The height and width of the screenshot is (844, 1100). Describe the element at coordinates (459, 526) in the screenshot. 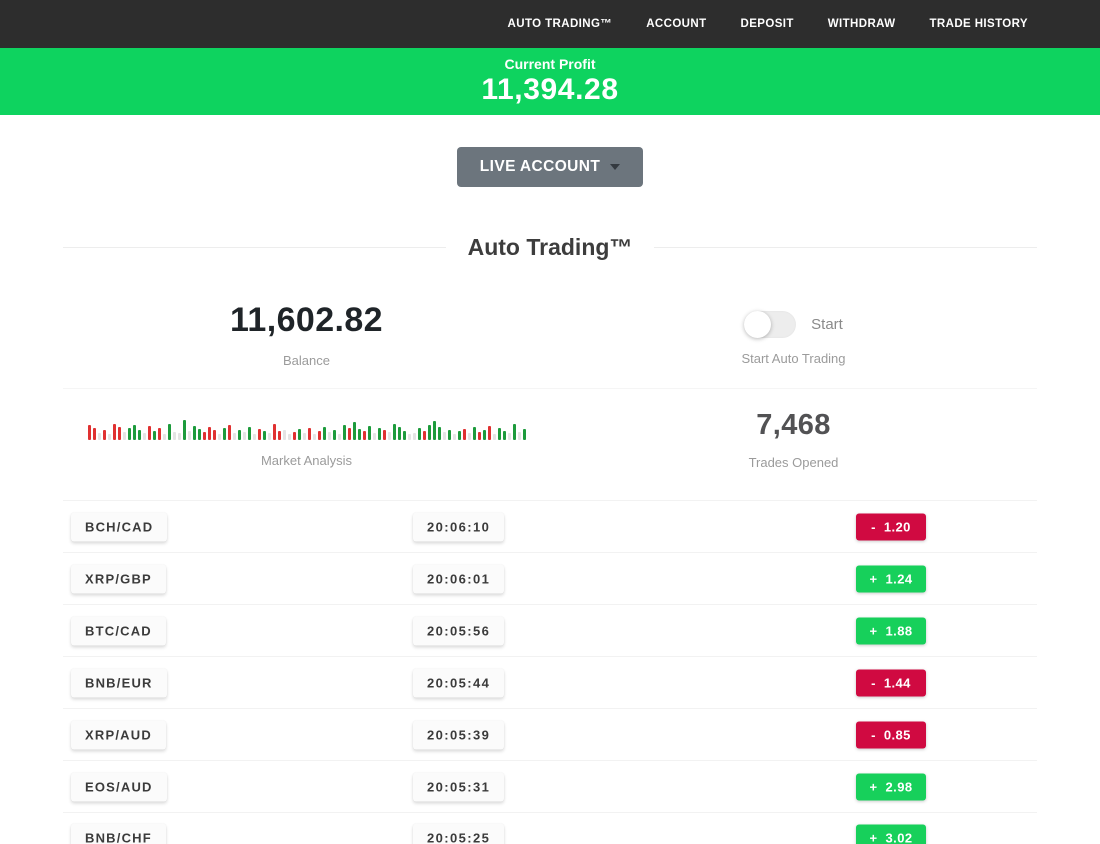

I see `trade-time-badge: 20:06:10` at that location.